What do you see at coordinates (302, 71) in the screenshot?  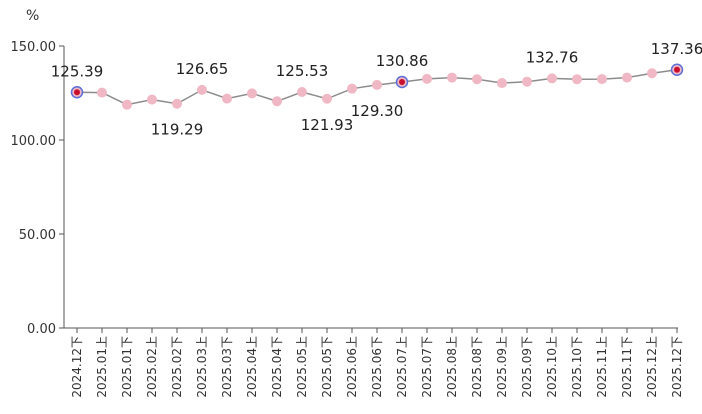 I see `data-label: 125.53` at bounding box center [302, 71].